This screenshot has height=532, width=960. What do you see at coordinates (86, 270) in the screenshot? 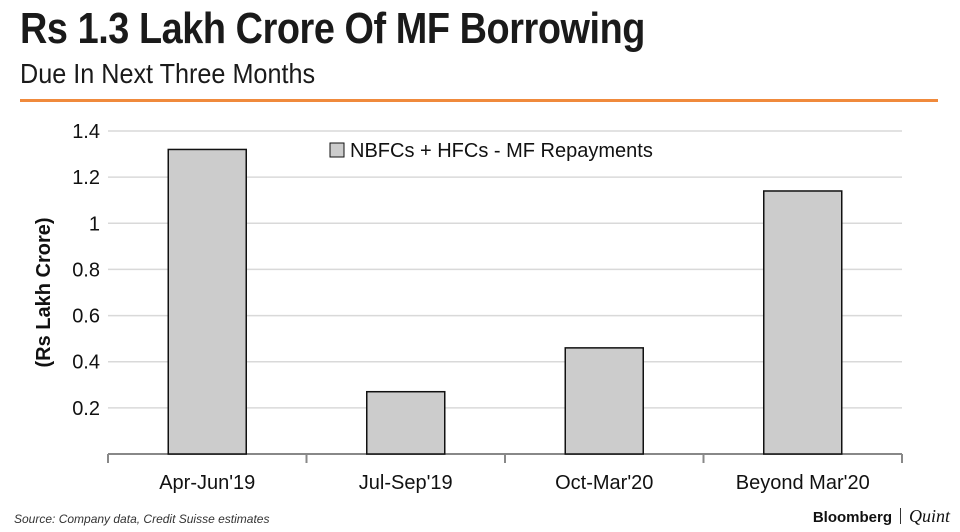
I see `y-tick-label: 0.8` at bounding box center [86, 270].